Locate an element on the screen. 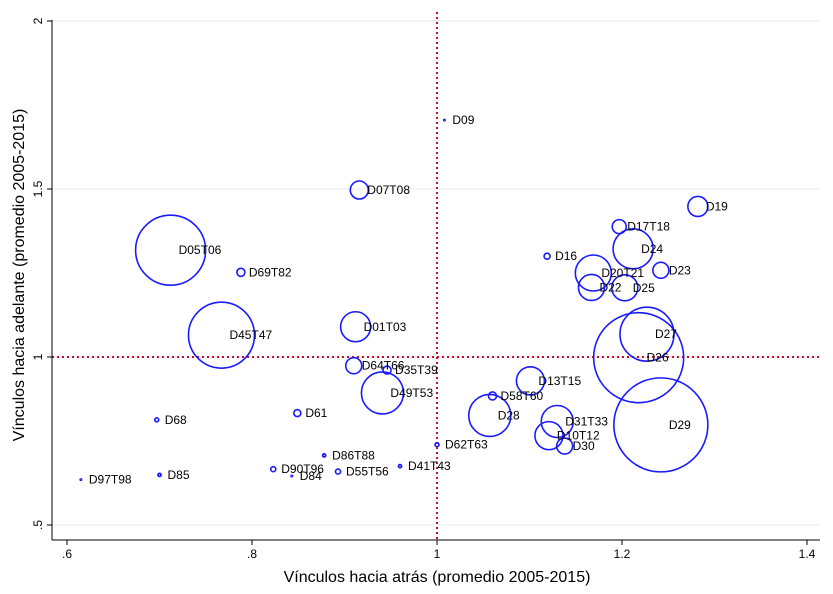 Image resolution: width=833 pixels, height=594 pixels. bubble-label-d29: D29 is located at coordinates (680, 425).